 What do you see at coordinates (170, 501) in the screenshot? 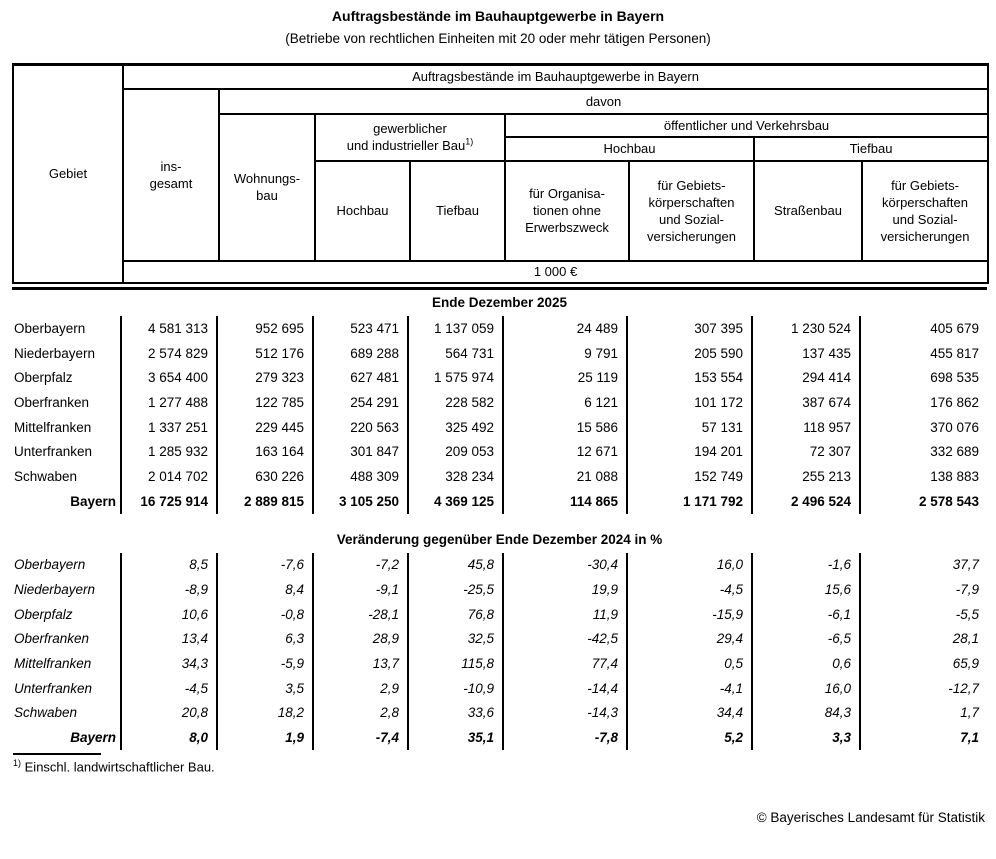
I see `value-cell: 16 725 914` at bounding box center [170, 501].